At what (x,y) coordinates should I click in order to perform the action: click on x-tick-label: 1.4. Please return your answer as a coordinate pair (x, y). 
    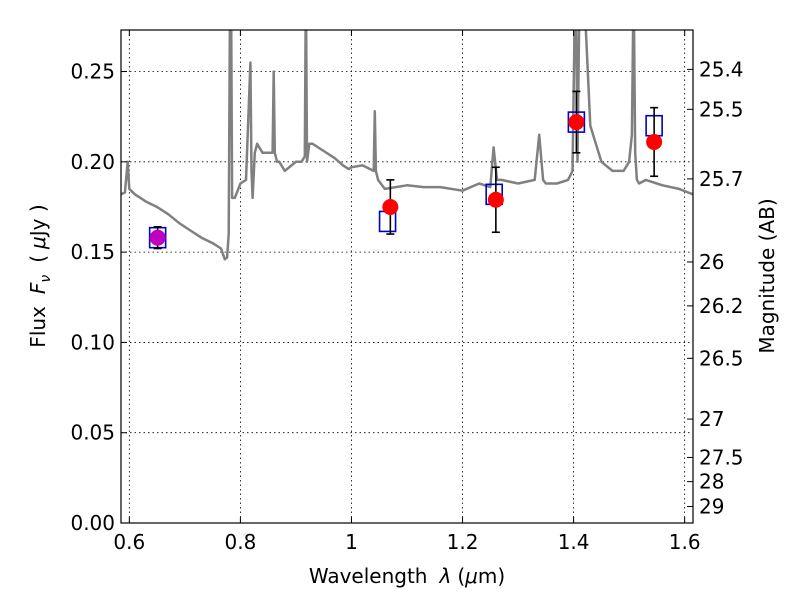
    Looking at the image, I should click on (574, 542).